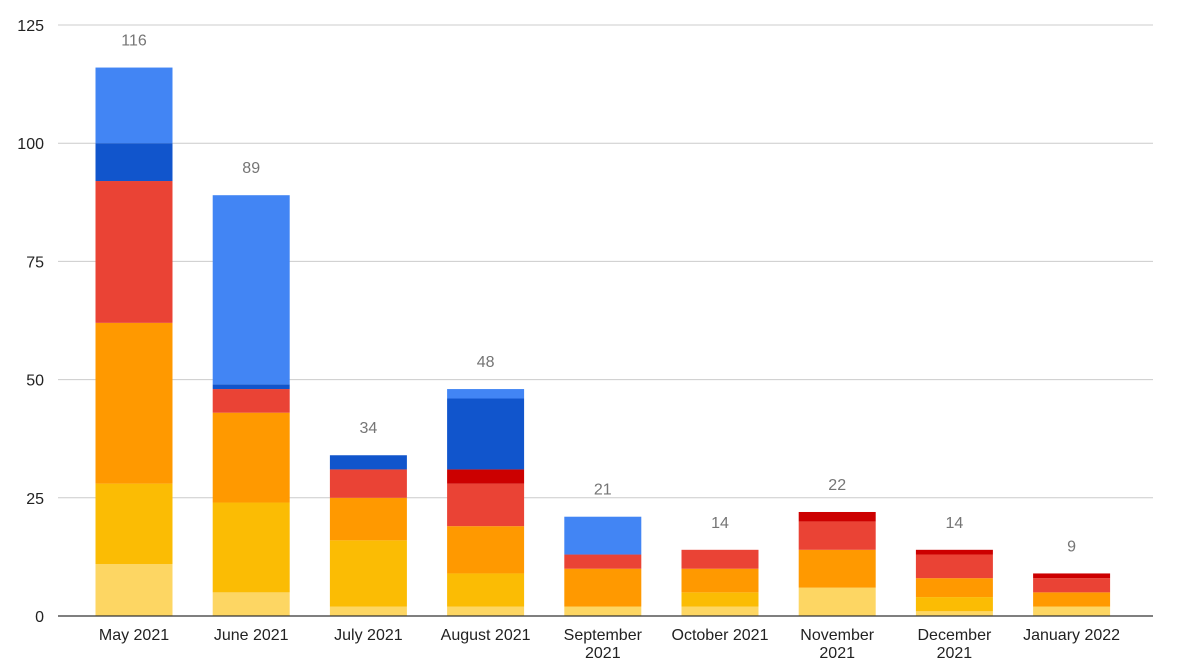 The height and width of the screenshot is (667, 1177). Describe the element at coordinates (837, 644) in the screenshot. I see `x-category-label: November 2021` at that location.